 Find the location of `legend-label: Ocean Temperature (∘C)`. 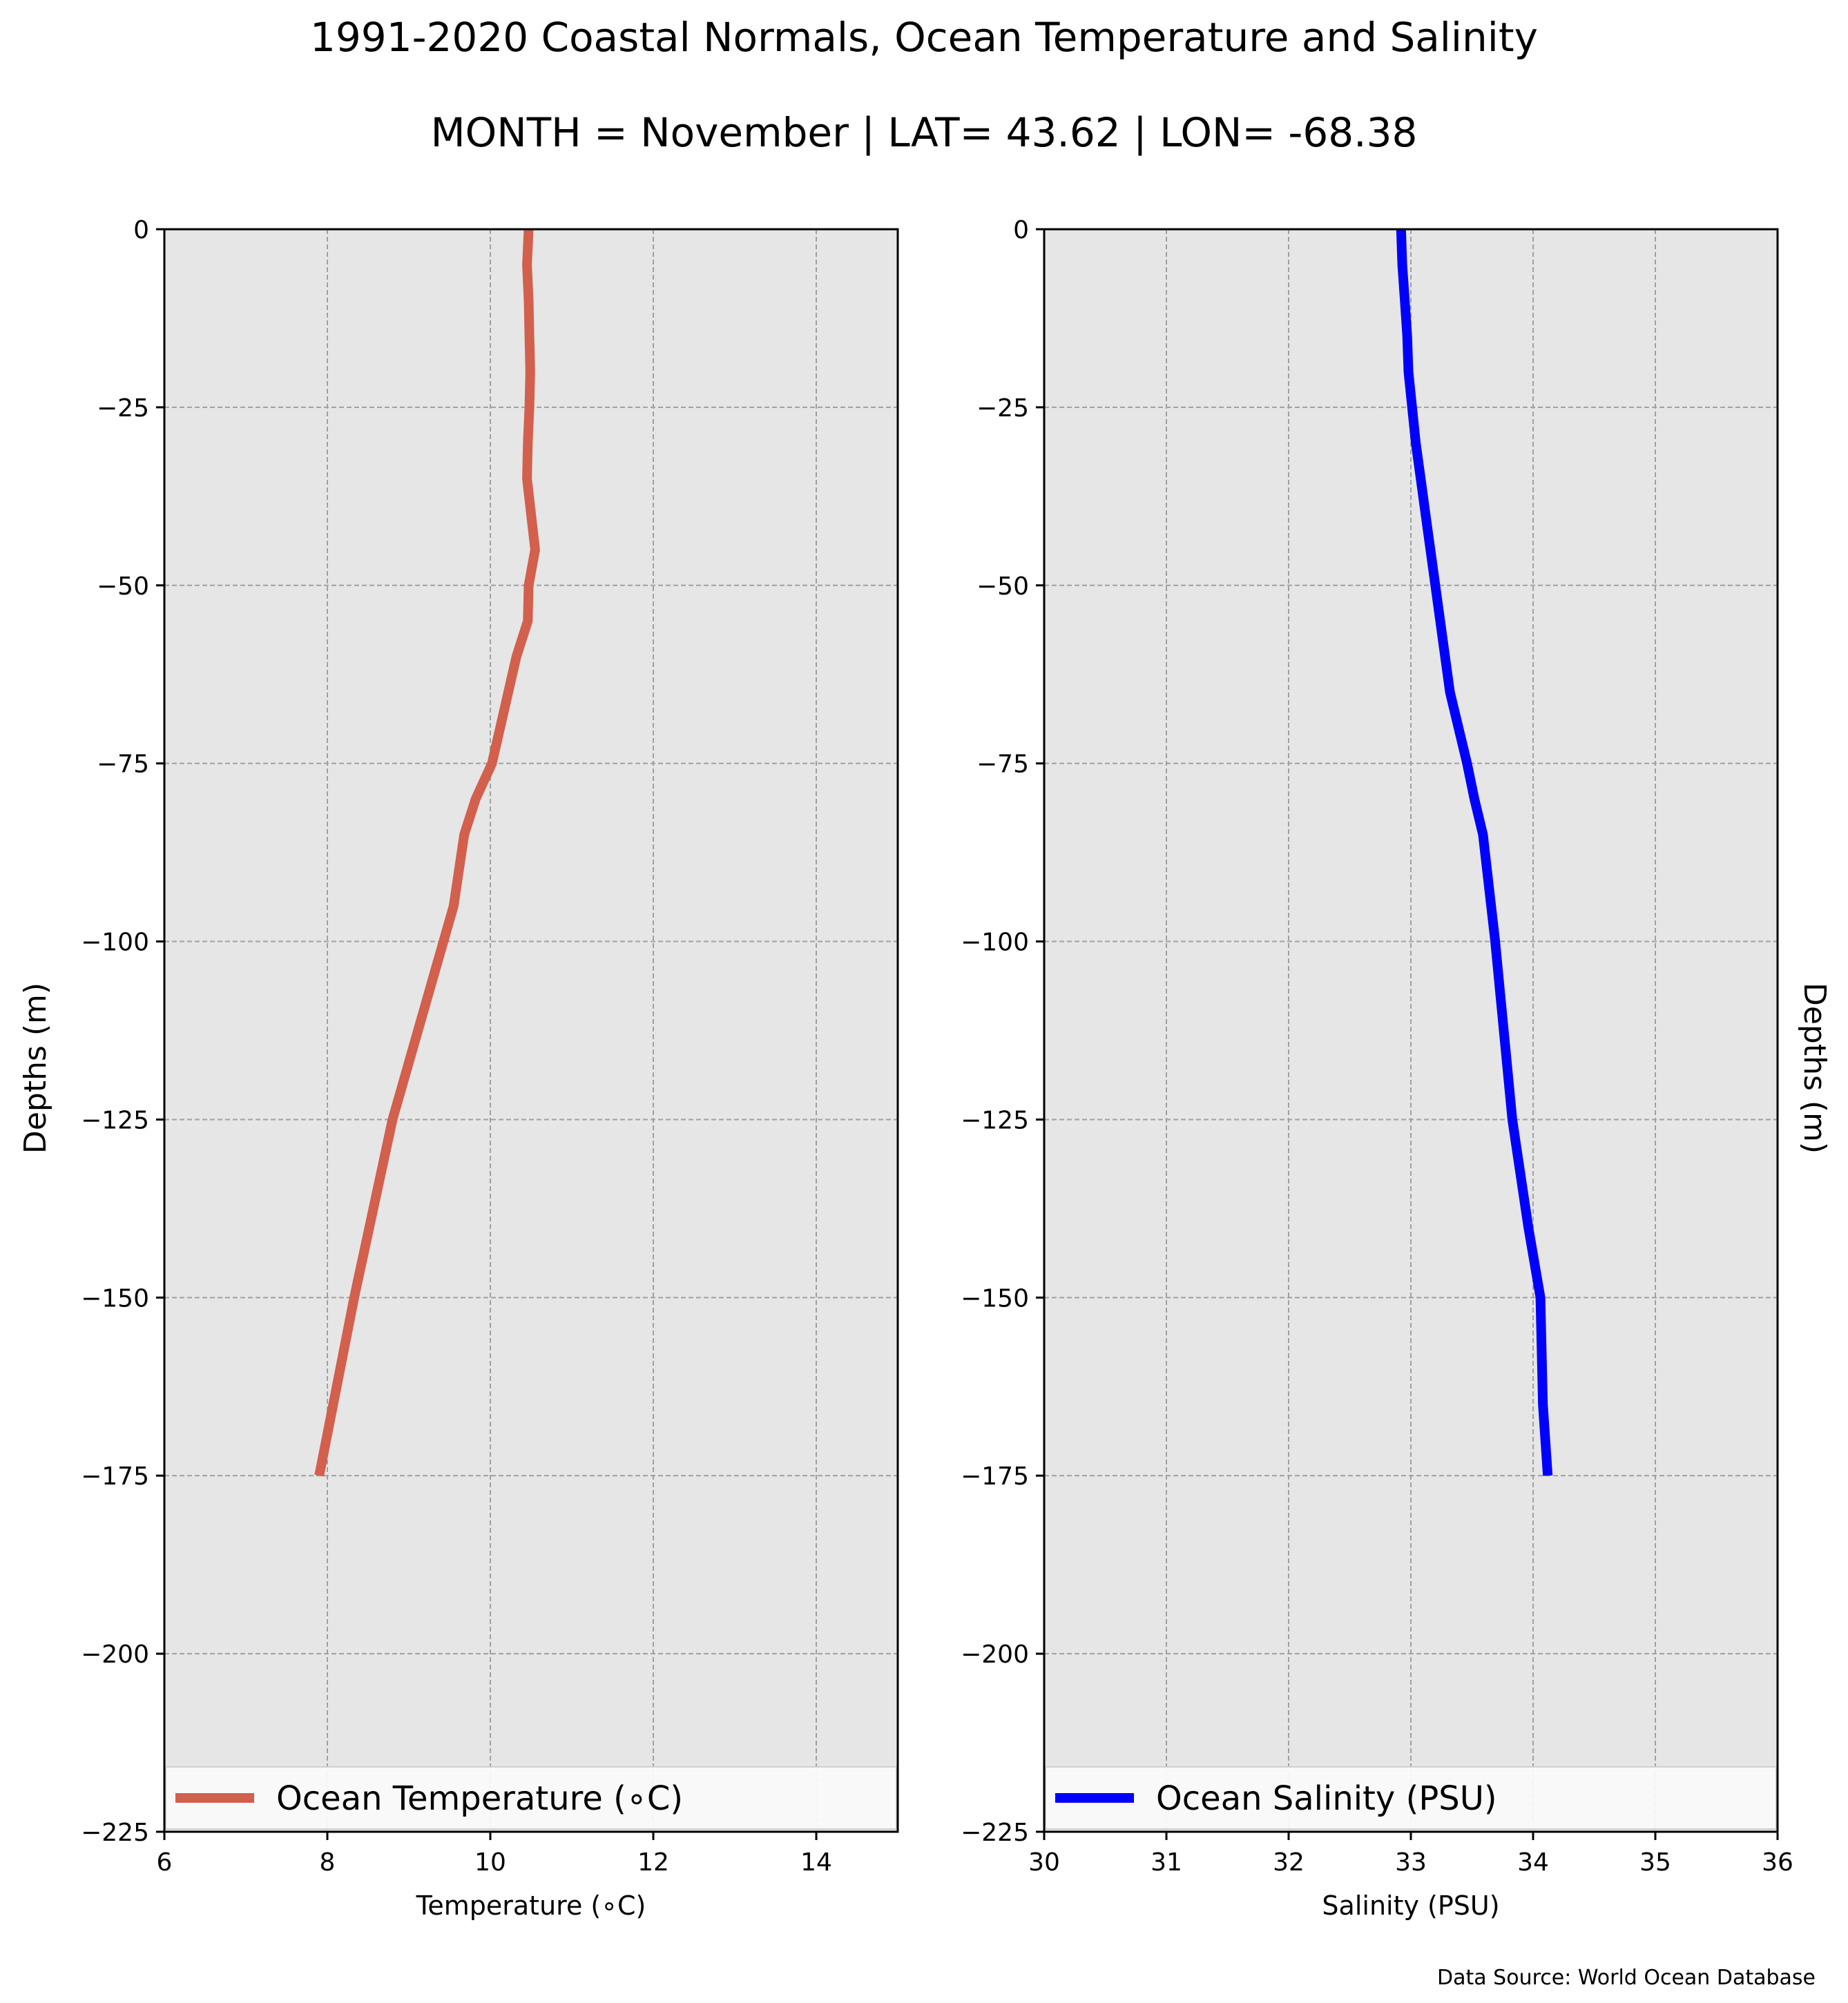

legend-label: Ocean Temperature (∘C) is located at coordinates (479, 1798).